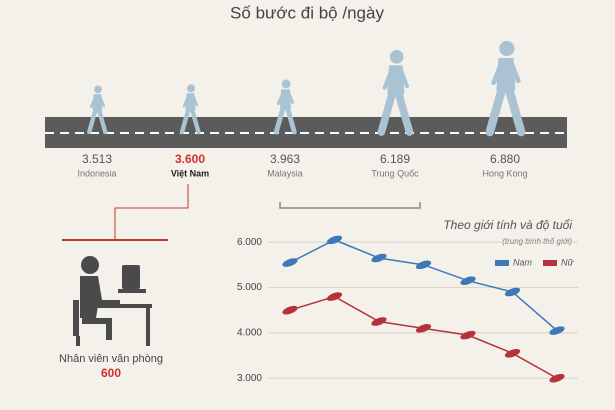  I want to click on line-title: Theo giới tính và độ tuổi, so click(507, 225).